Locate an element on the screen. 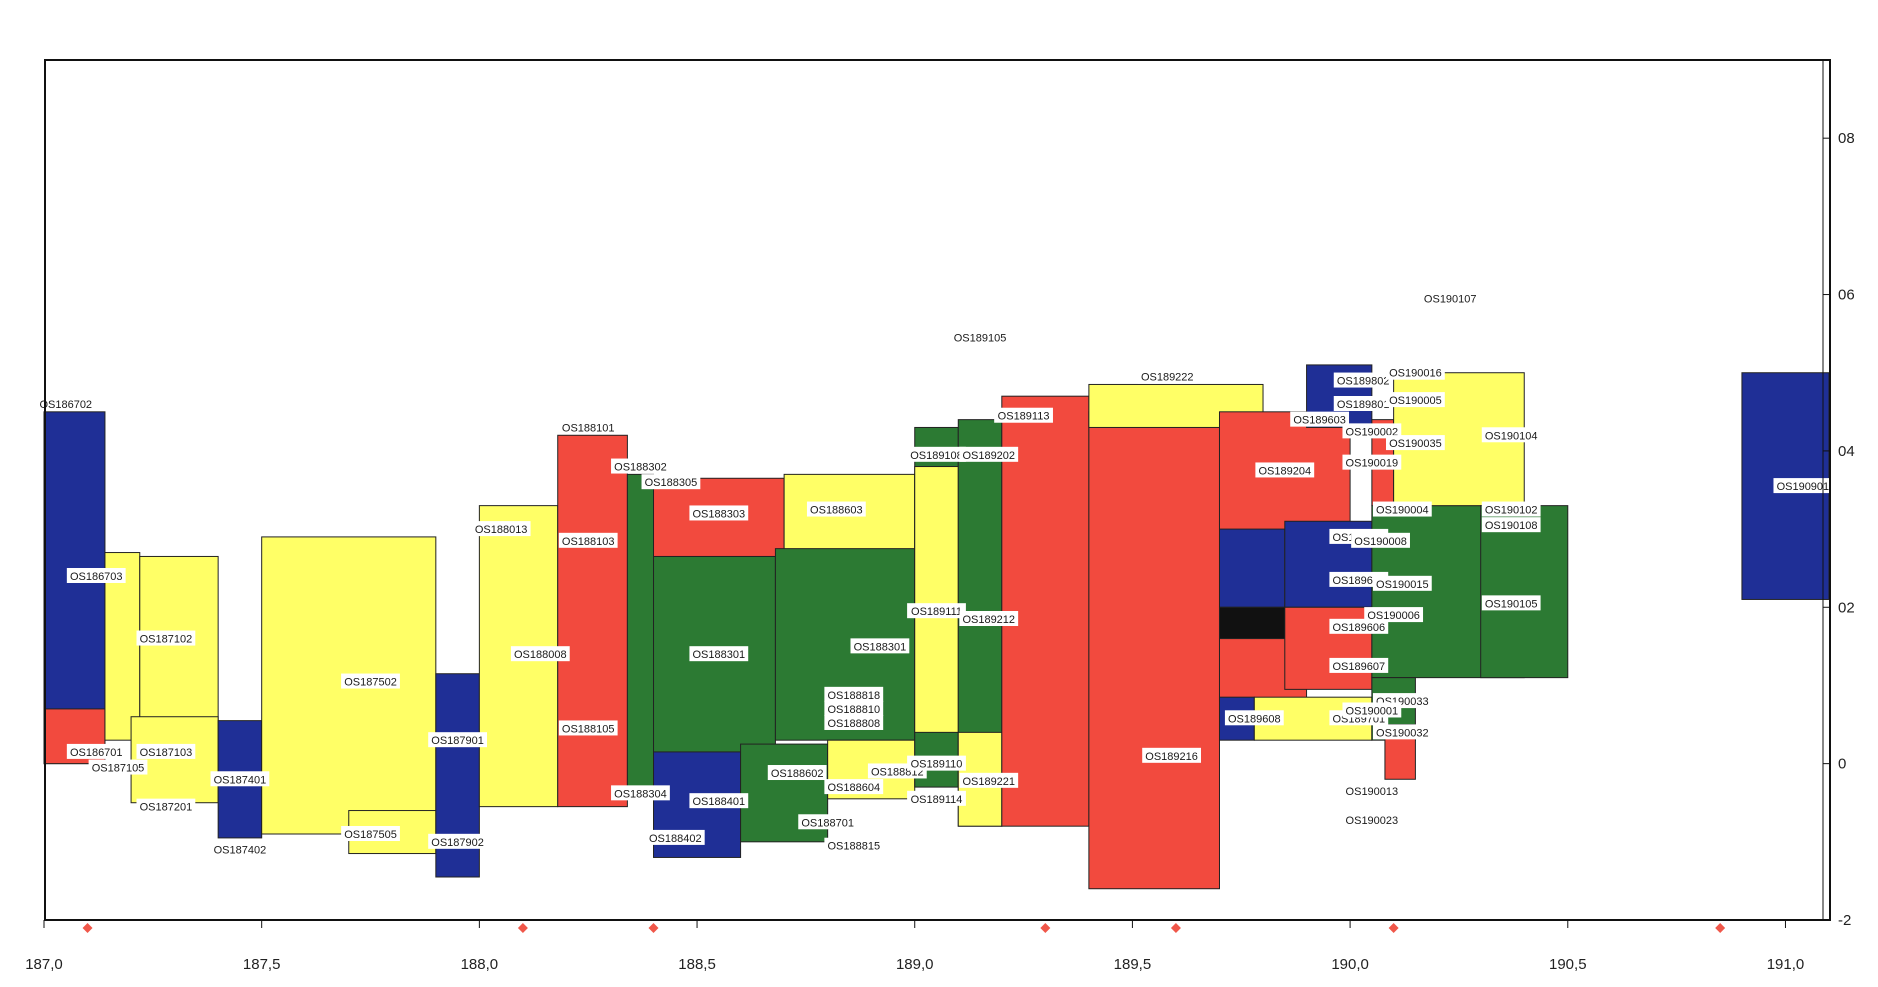  label-text: OS190107 is located at coordinates (1450, 299).